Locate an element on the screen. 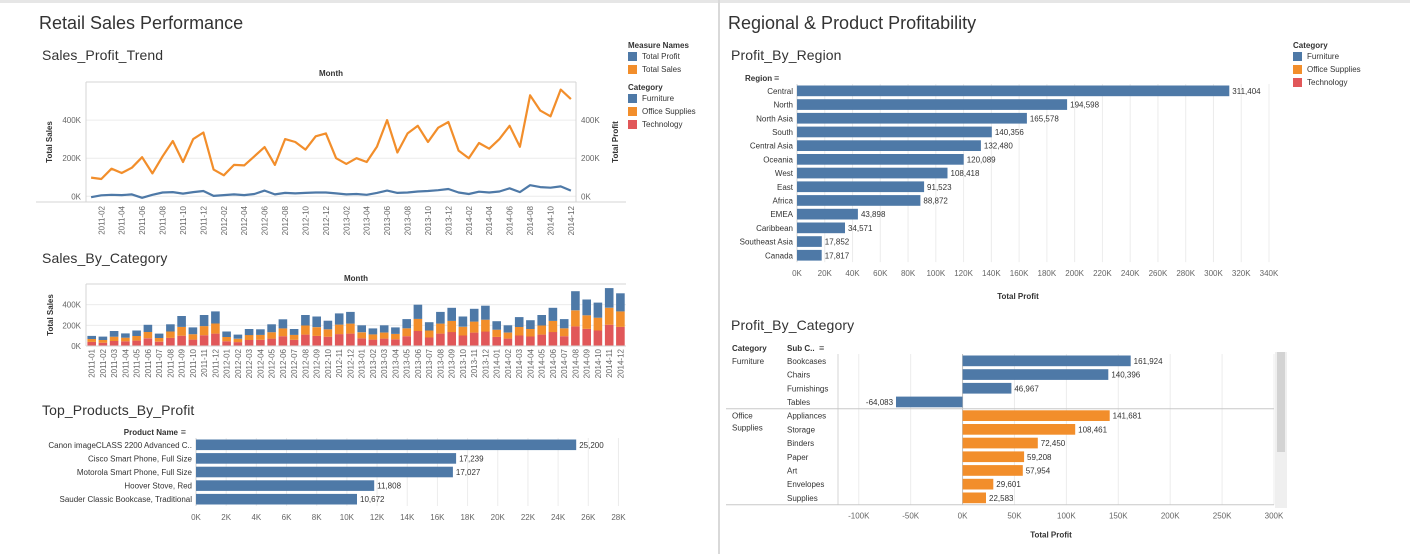 The height and width of the screenshot is (554, 1410). region-sheet-title: Profit_By_Region is located at coordinates (786, 55).